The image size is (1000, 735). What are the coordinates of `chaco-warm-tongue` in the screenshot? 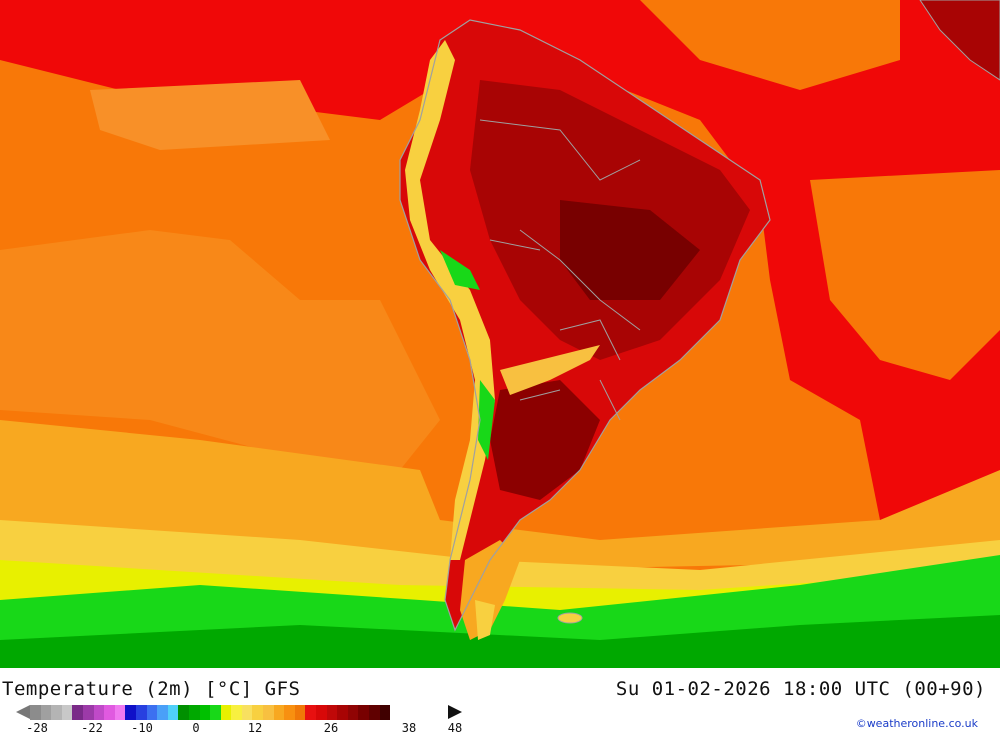 It's located at (550, 370).